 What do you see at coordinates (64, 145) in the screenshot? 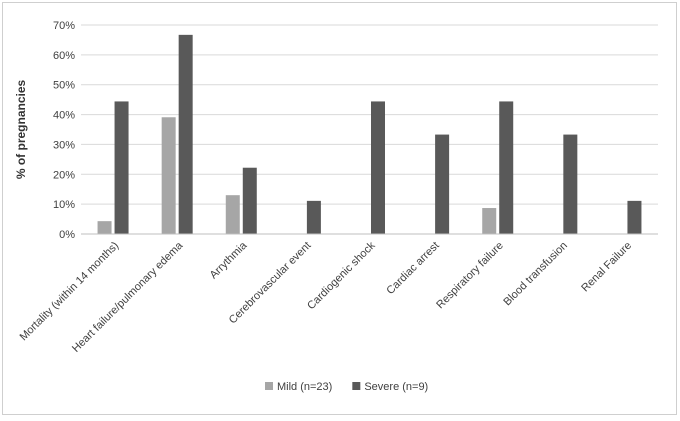
I see `y-tick-label: 30%` at bounding box center [64, 145].